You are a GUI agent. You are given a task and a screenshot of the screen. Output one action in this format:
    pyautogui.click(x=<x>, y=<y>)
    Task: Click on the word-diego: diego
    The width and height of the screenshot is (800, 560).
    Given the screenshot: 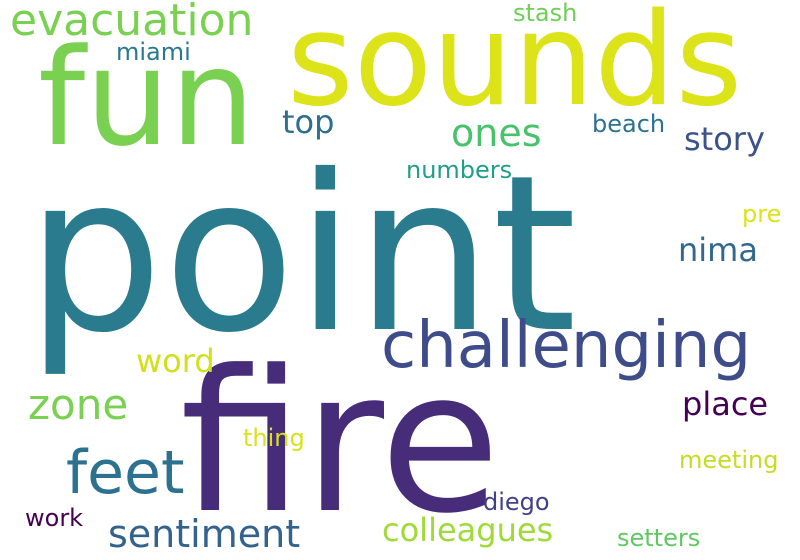 What is the action you would take?
    pyautogui.click(x=516, y=502)
    